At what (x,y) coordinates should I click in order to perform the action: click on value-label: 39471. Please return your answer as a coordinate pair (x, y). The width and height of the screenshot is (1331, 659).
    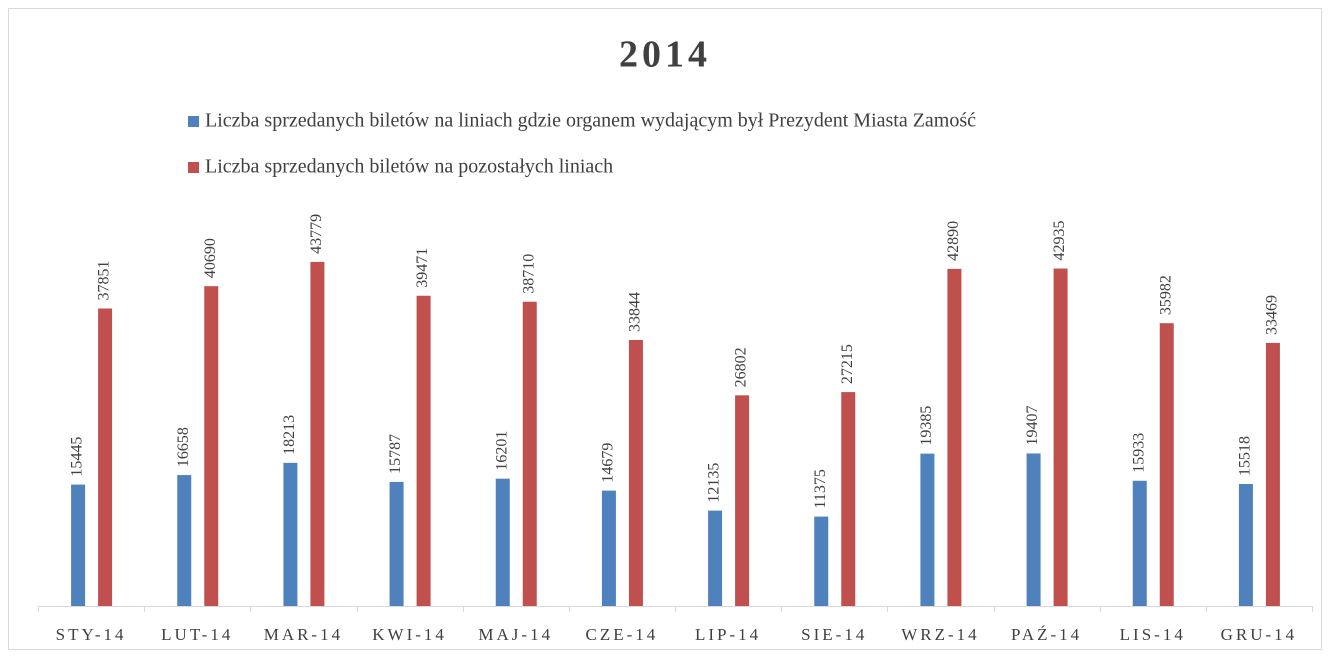
    Looking at the image, I should click on (422, 268).